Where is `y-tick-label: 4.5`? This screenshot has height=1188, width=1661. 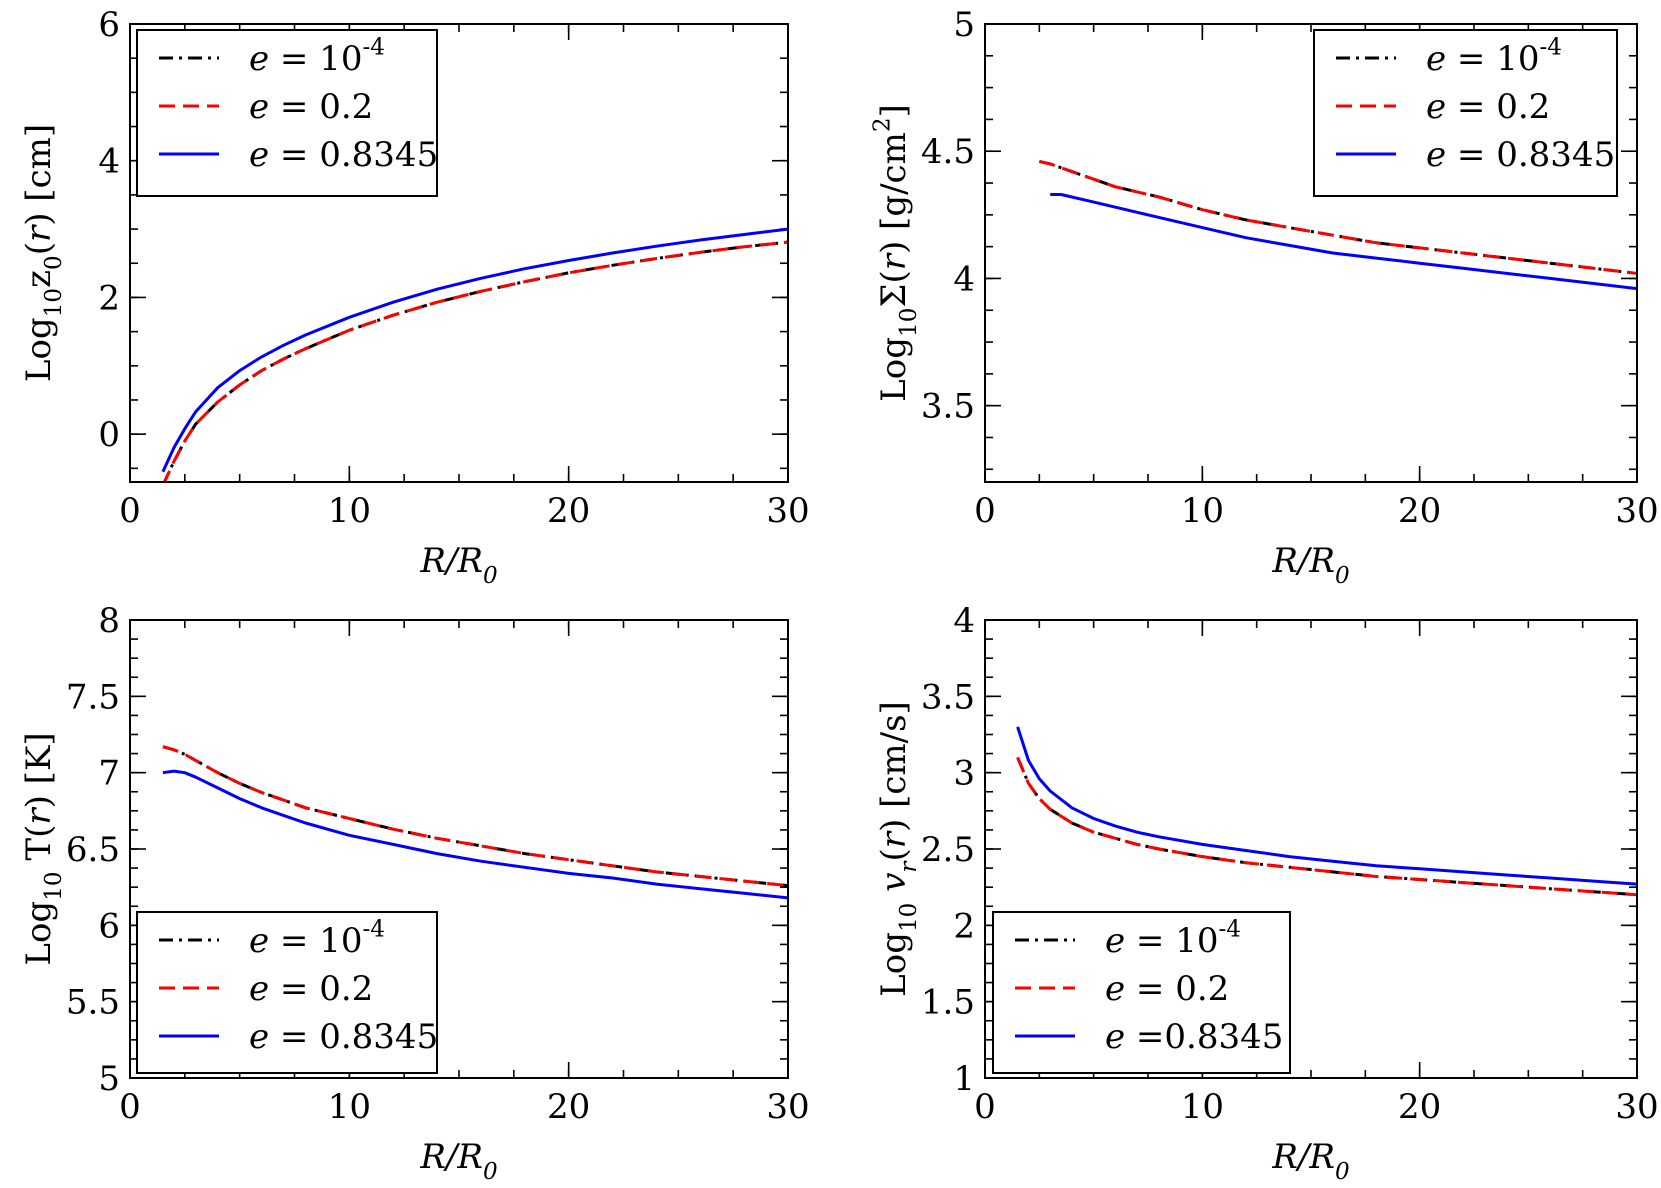
y-tick-label: 4.5 is located at coordinates (948, 152).